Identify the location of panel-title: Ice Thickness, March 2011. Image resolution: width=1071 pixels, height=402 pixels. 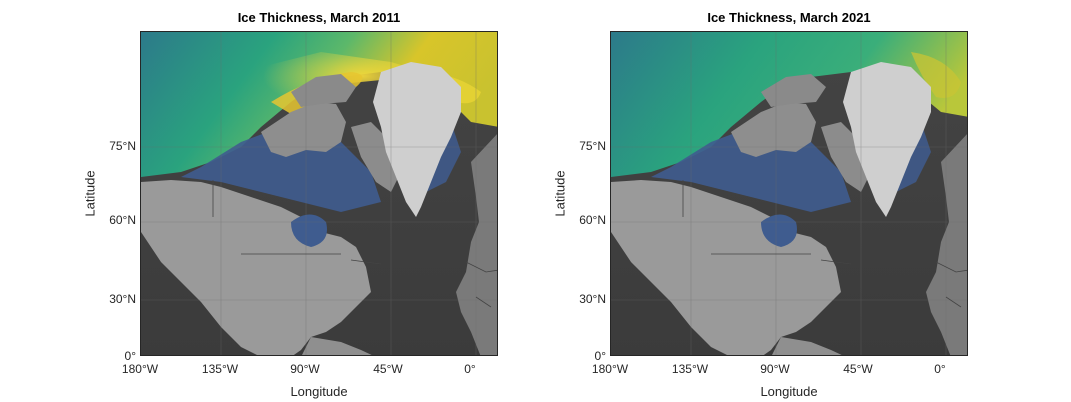
(319, 17).